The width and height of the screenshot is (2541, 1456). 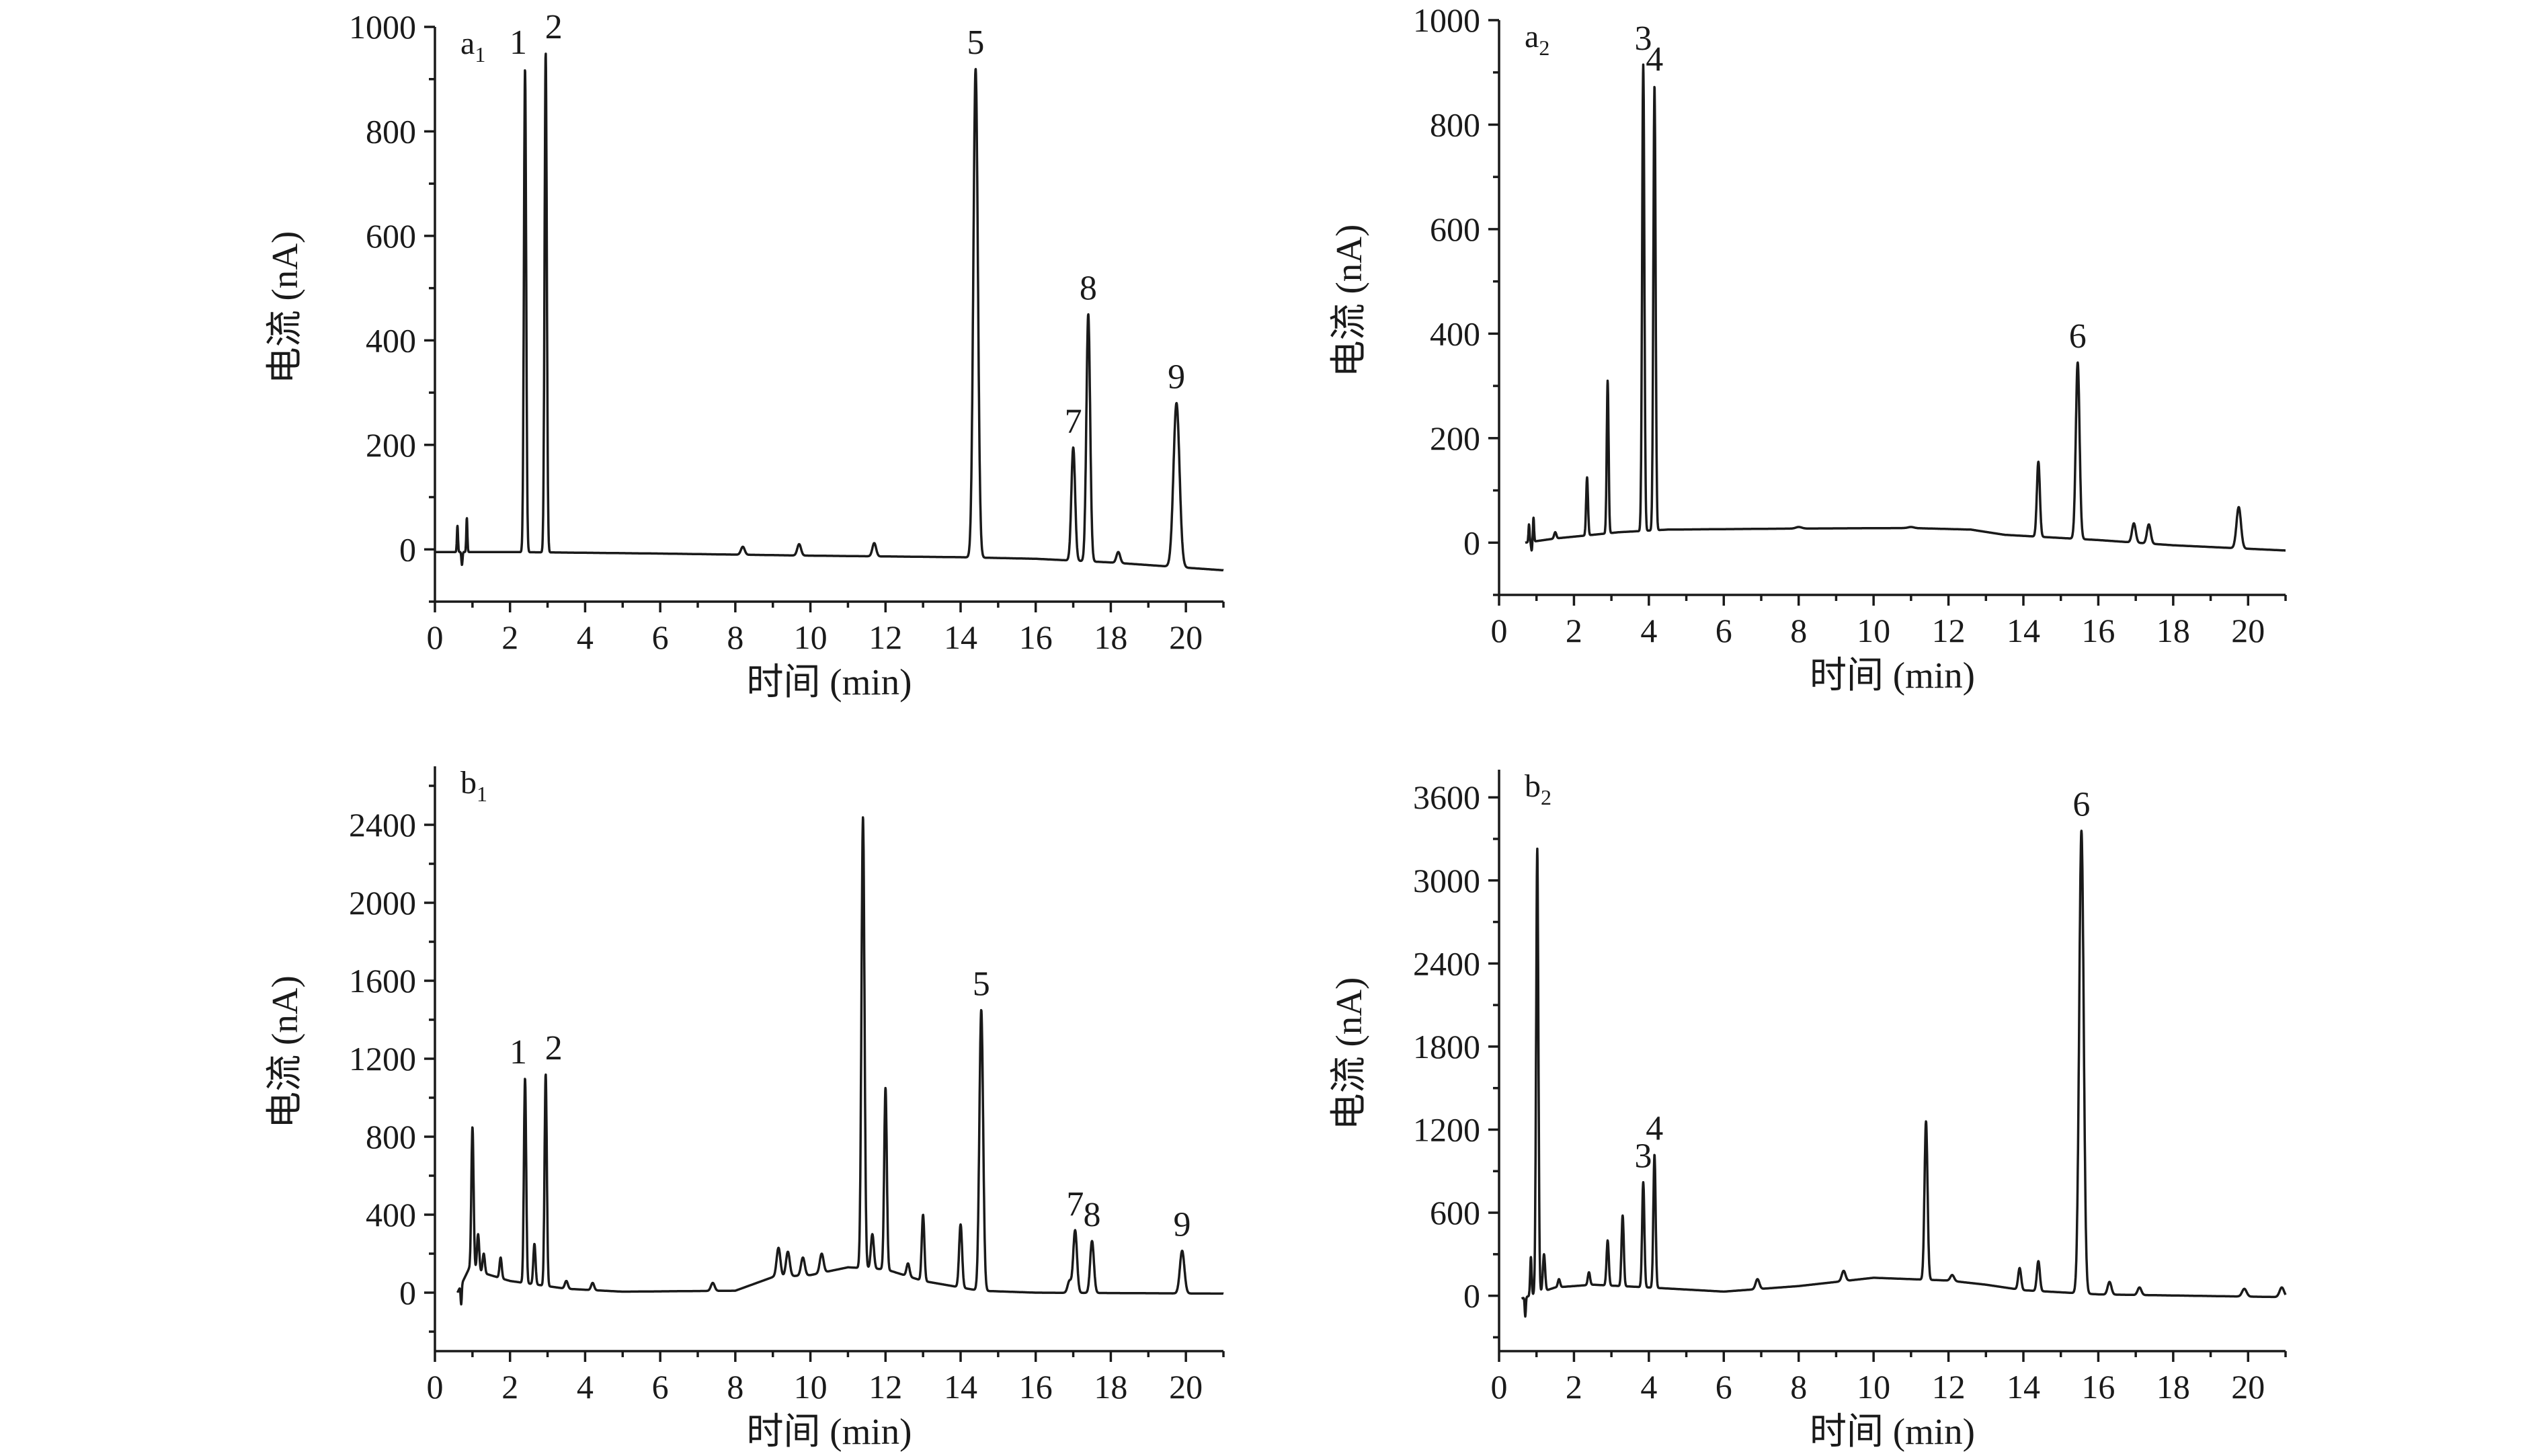 I want to click on peak-label: 4, so click(x=1655, y=60).